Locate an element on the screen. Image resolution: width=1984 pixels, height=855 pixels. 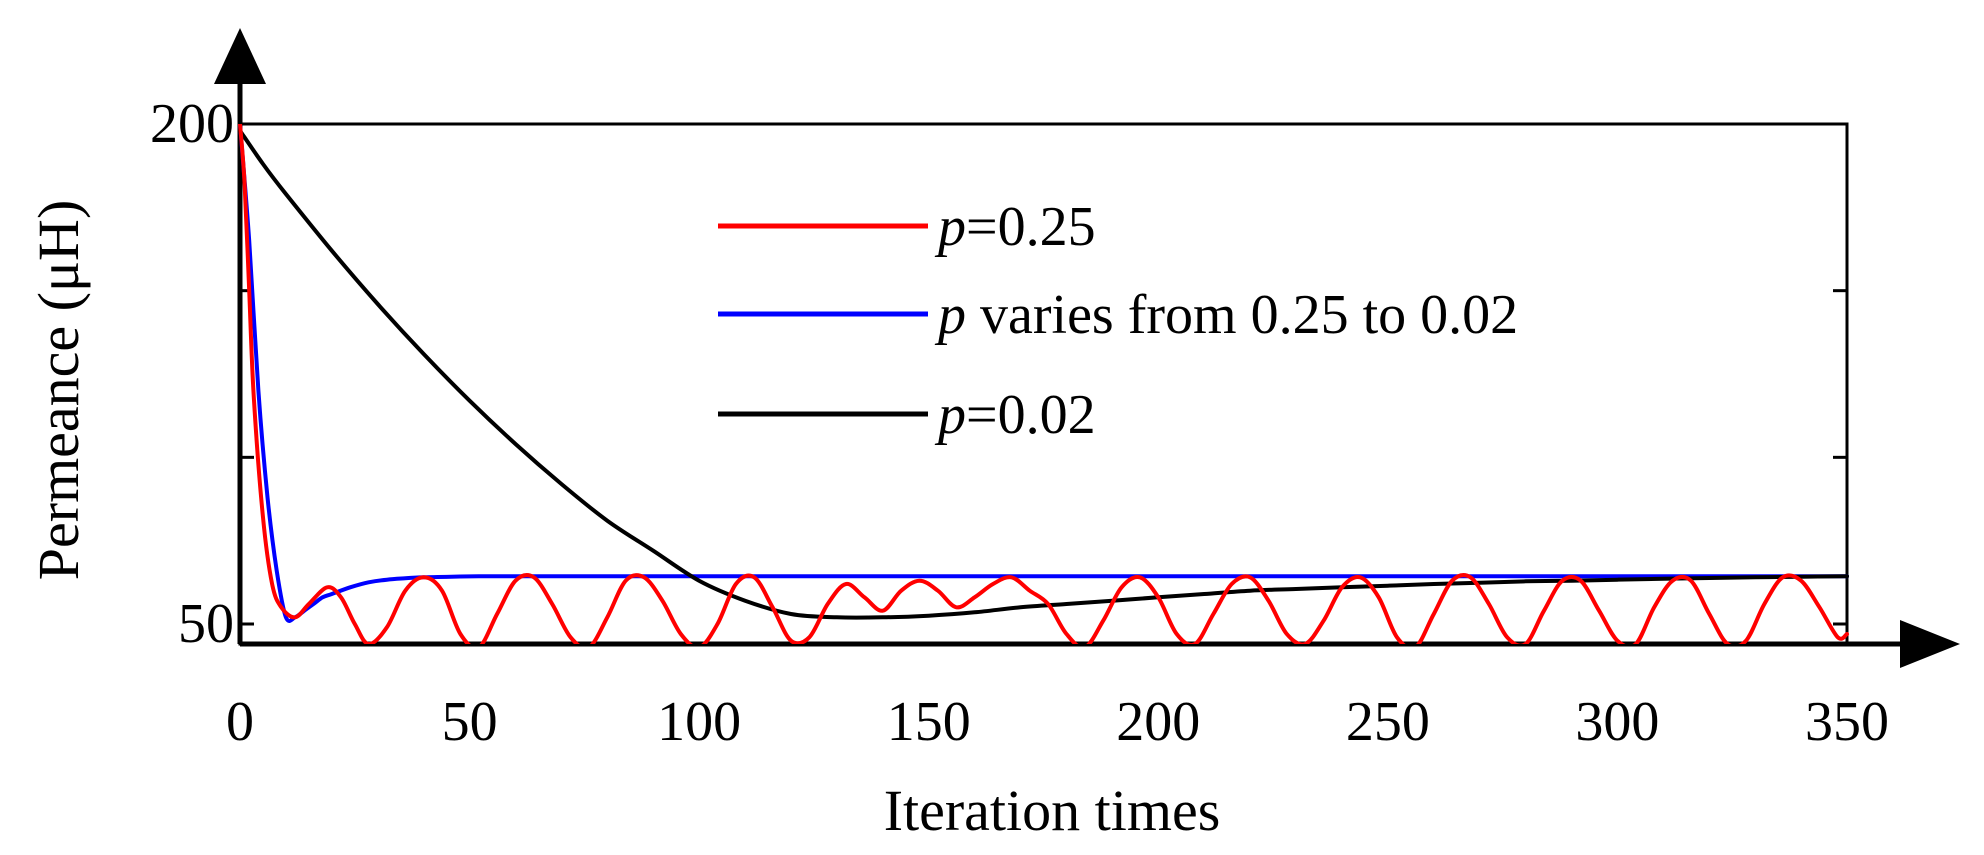
legend-label-series-1: p=0.25 is located at coordinates (1015, 227).